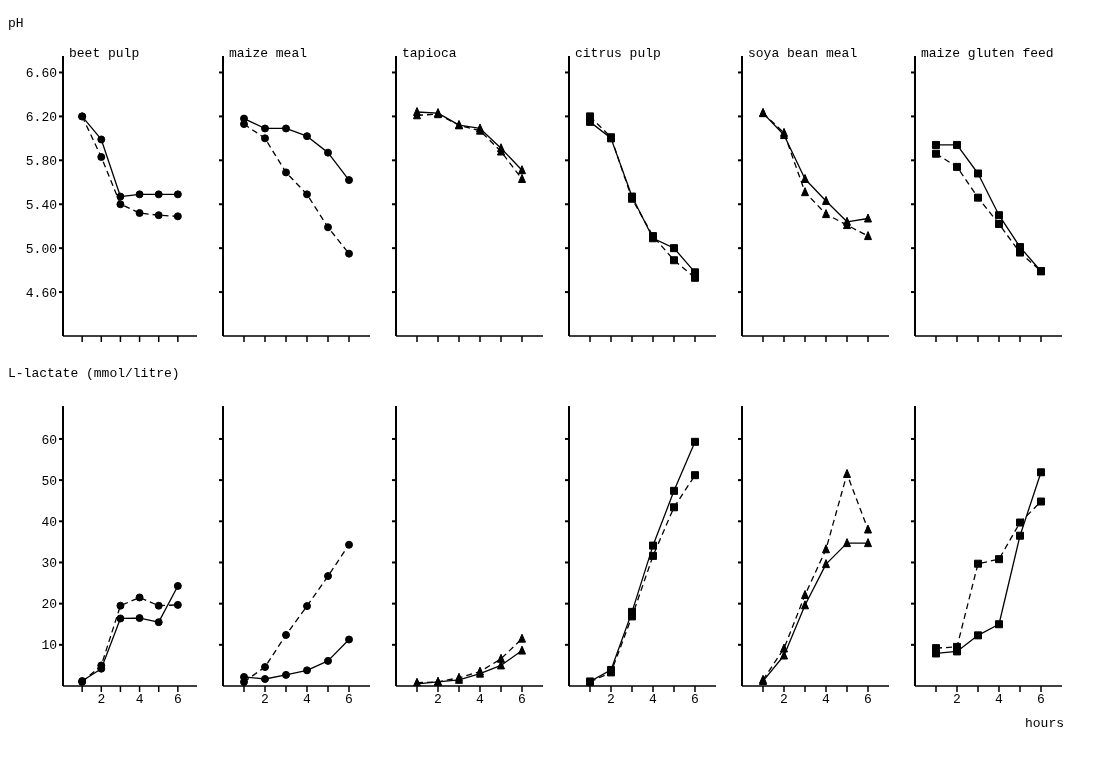 Image resolution: width=1114 pixels, height=769 pixels. Describe the element at coordinates (16, 23) in the screenshot. I see `y-axis-title: pH` at that location.